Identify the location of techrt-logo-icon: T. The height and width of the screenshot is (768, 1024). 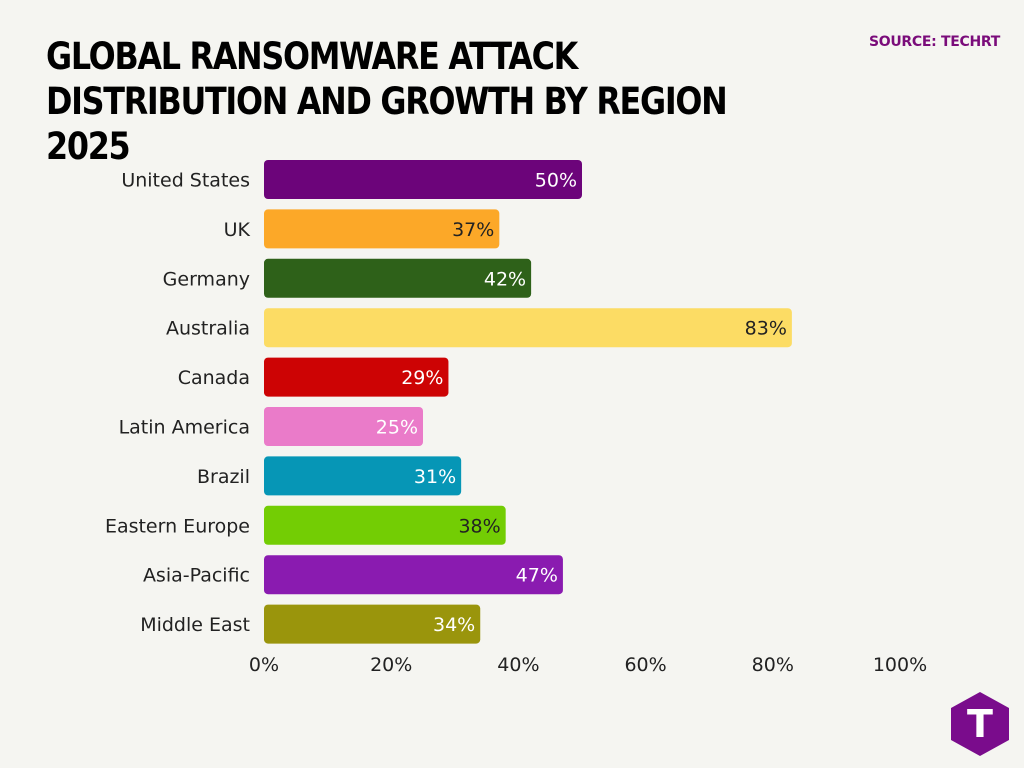
(980, 724).